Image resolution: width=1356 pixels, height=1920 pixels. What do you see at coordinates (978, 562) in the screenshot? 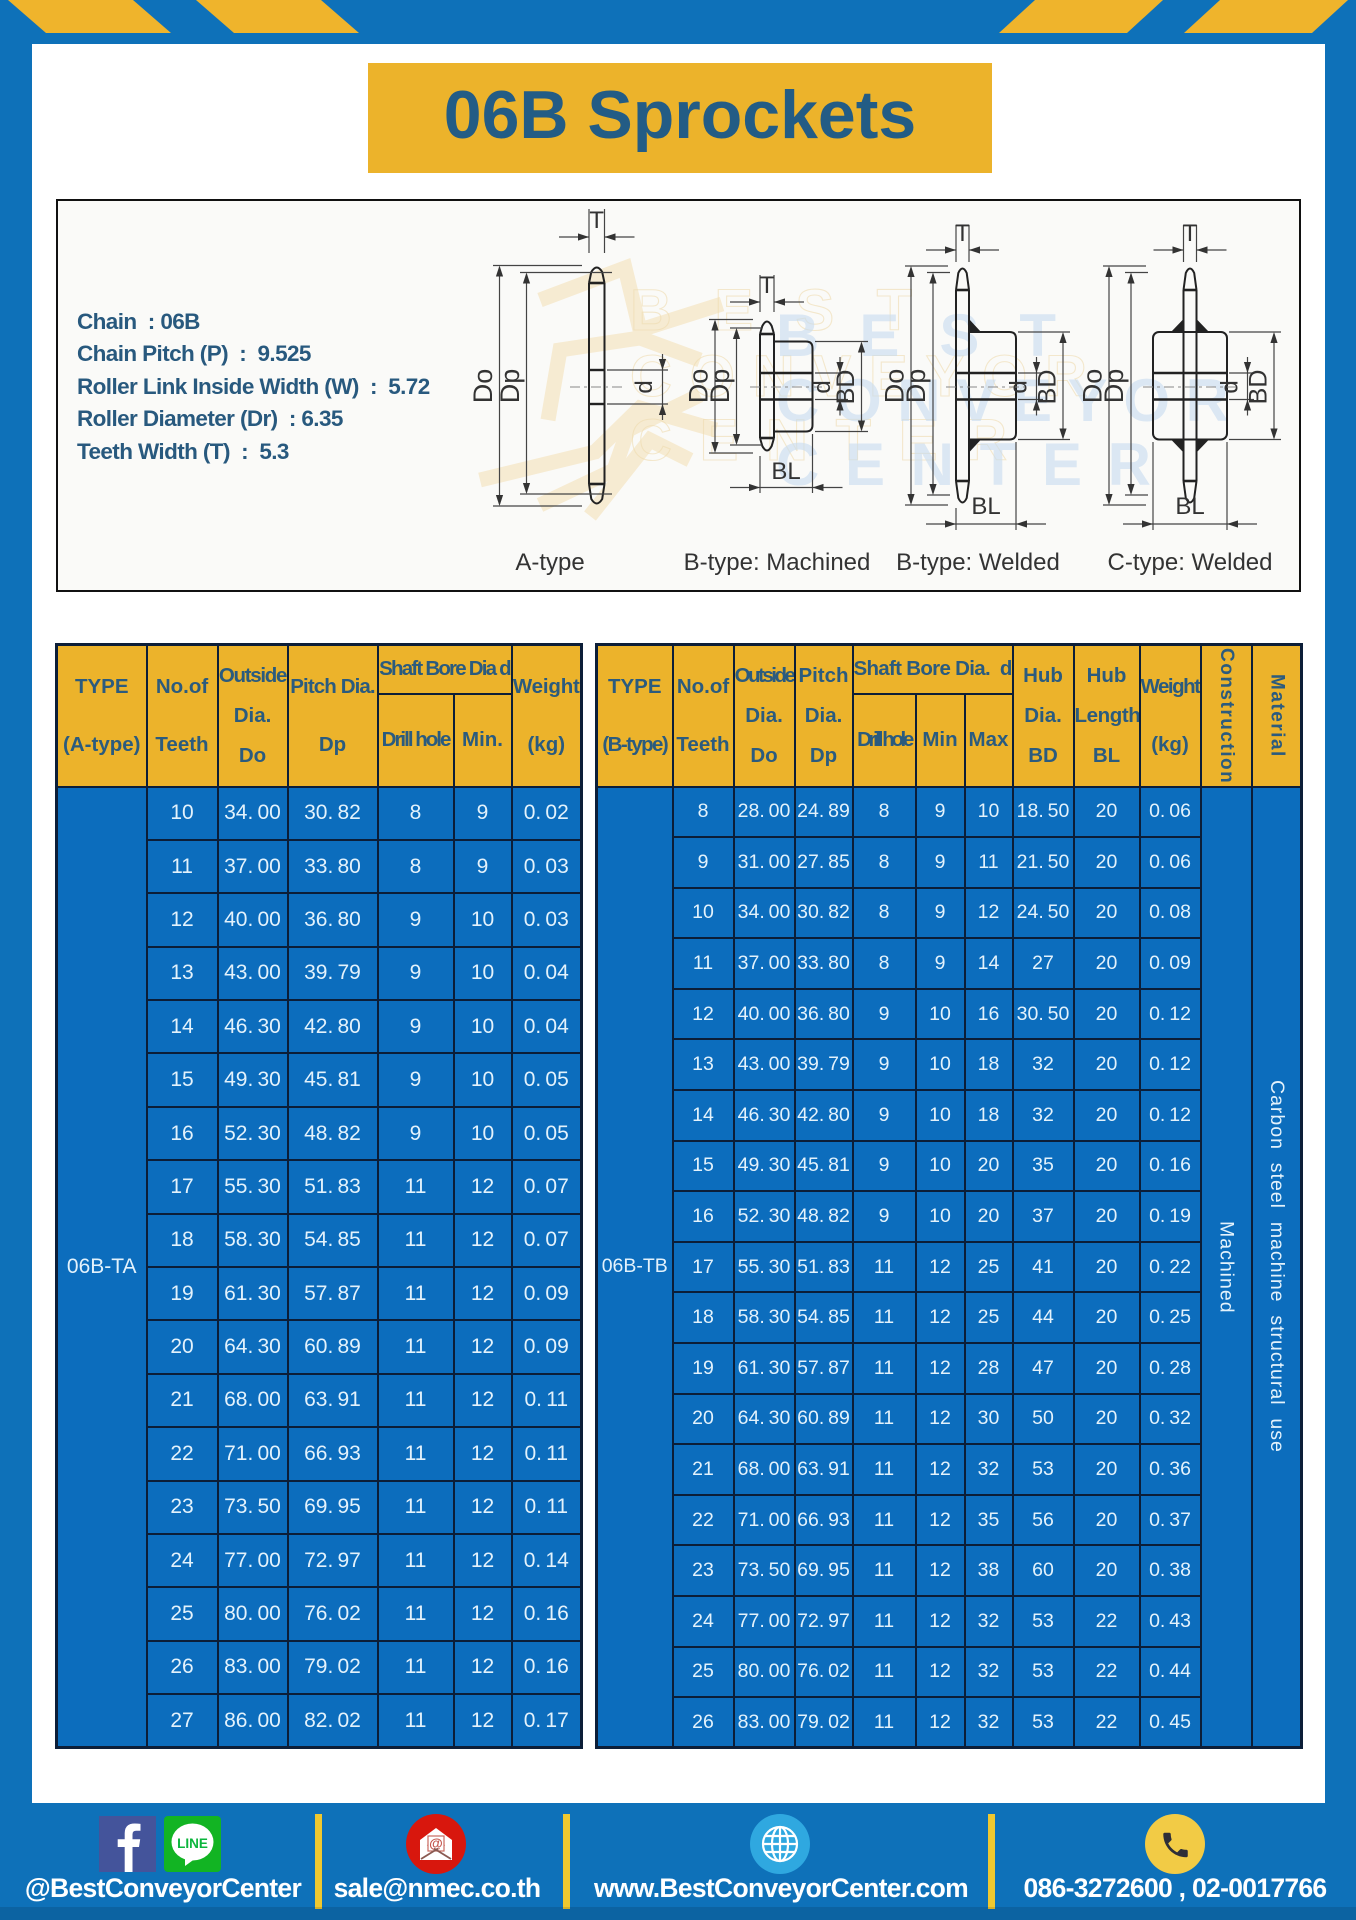
I see `svg-text: B-type: Welded` at bounding box center [978, 562].